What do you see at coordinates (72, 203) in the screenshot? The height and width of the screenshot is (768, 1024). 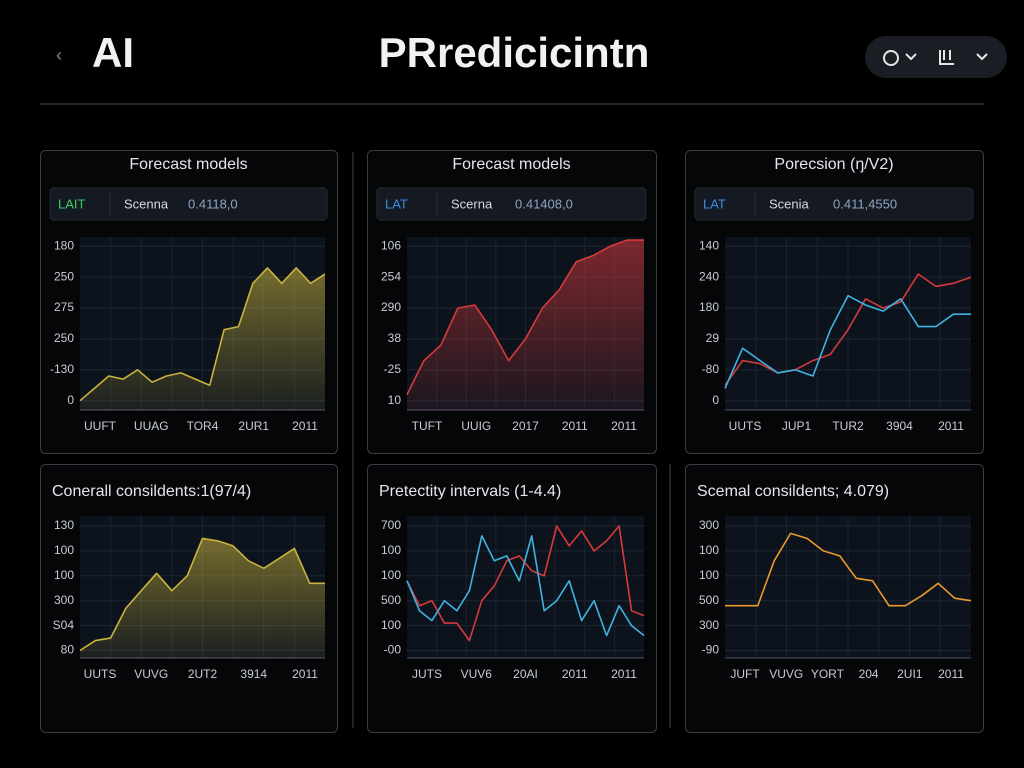 I see `info-tag: LAIT` at bounding box center [72, 203].